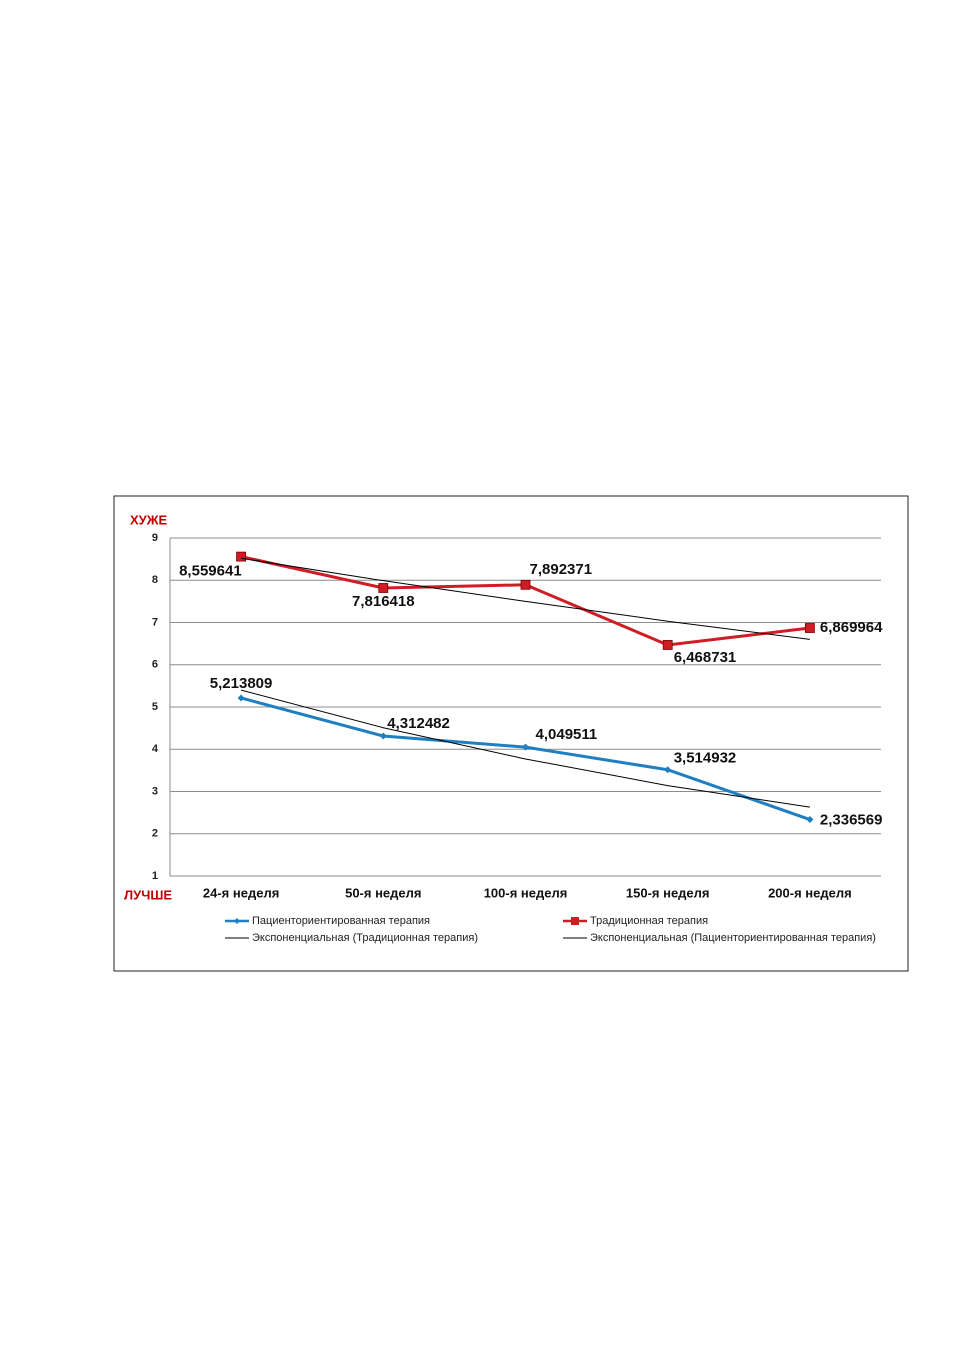 This screenshot has width=954, height=1355. What do you see at coordinates (241, 892) in the screenshot?
I see `x-tick-label: 24-я неделя` at bounding box center [241, 892].